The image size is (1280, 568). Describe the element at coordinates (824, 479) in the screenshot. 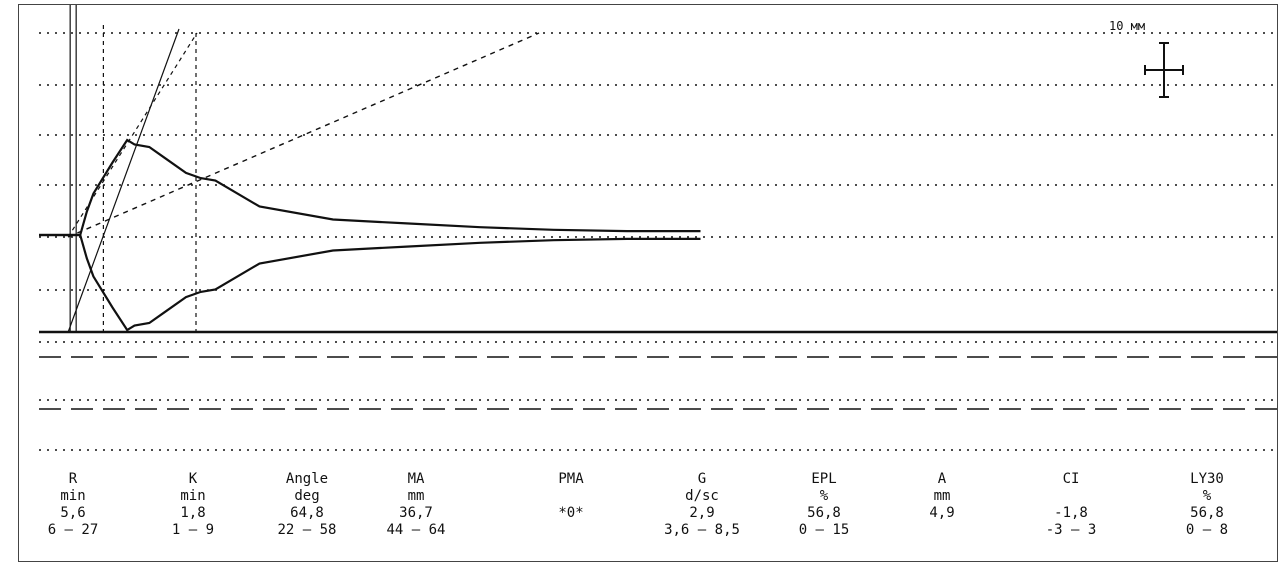

I see `param-name: EPL` at that location.